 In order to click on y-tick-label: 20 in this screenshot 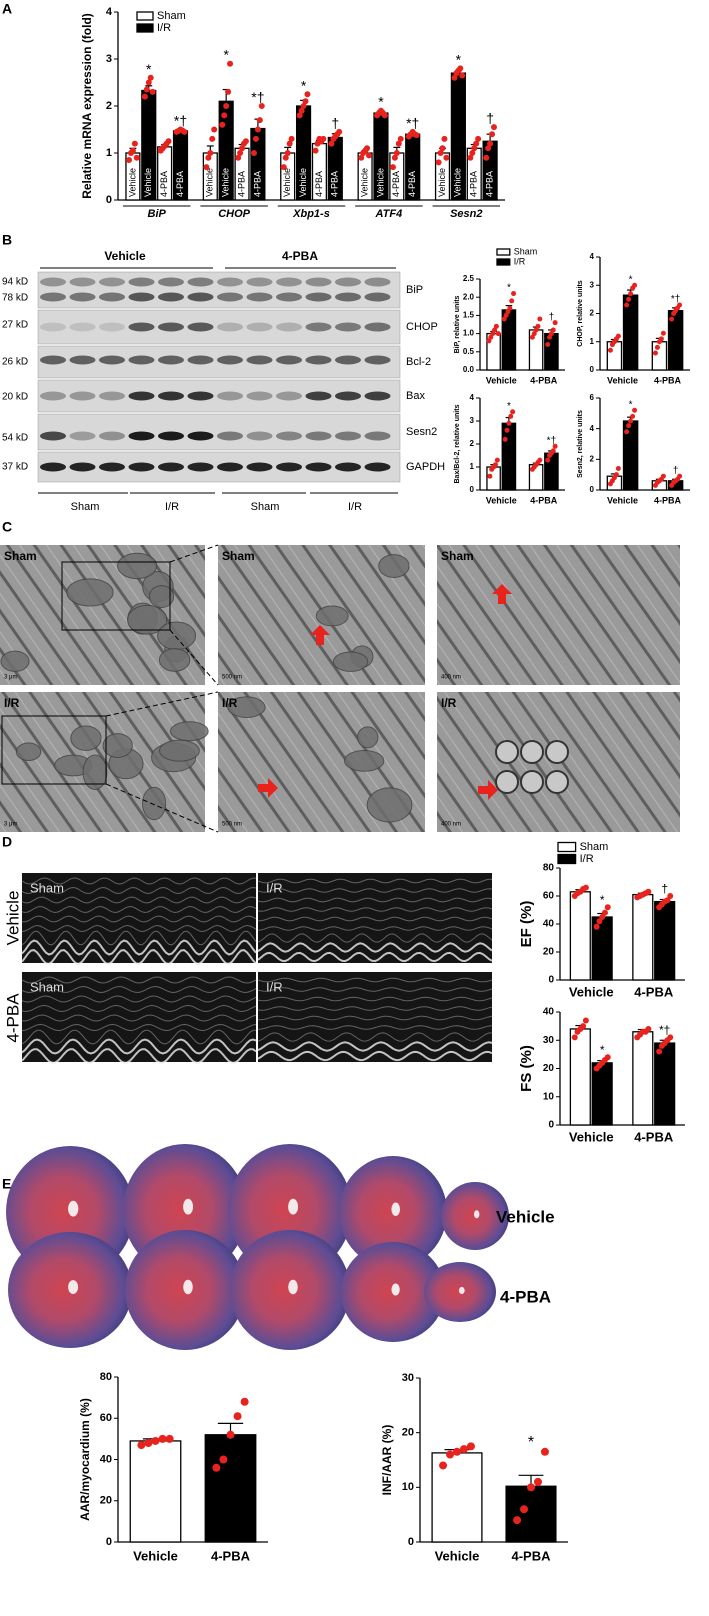, I will do `click(549, 1068)`.